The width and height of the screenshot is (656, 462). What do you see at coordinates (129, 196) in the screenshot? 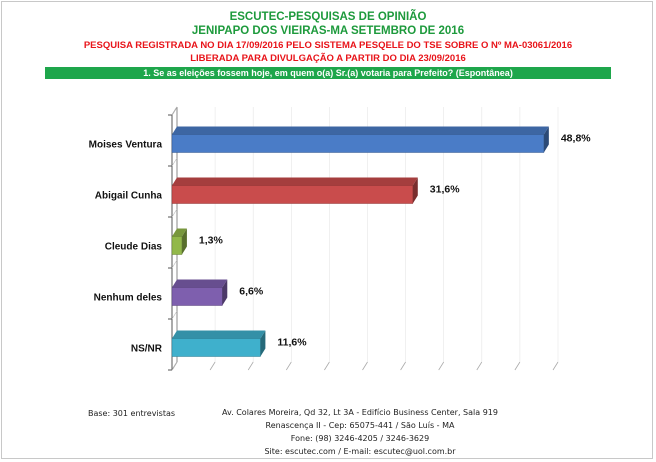
I see `category-label: Abigail Cunha` at bounding box center [129, 196].